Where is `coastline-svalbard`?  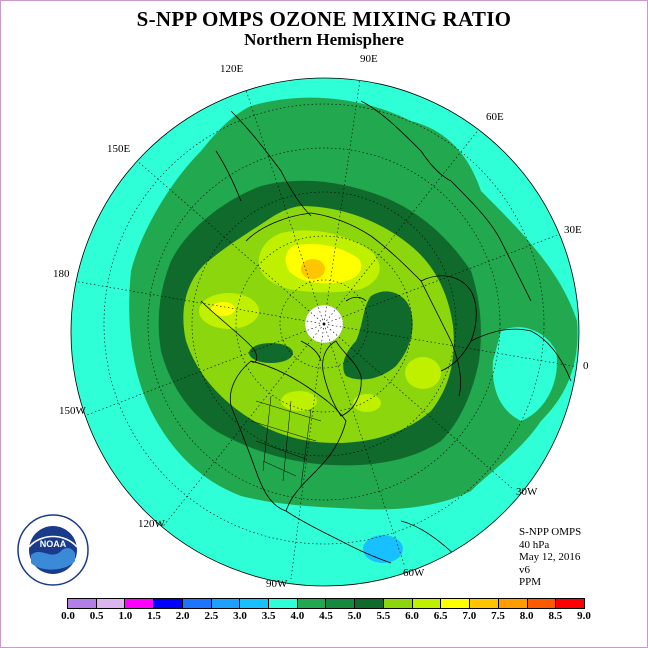
coastline-svalbard is located at coordinates (356, 299).